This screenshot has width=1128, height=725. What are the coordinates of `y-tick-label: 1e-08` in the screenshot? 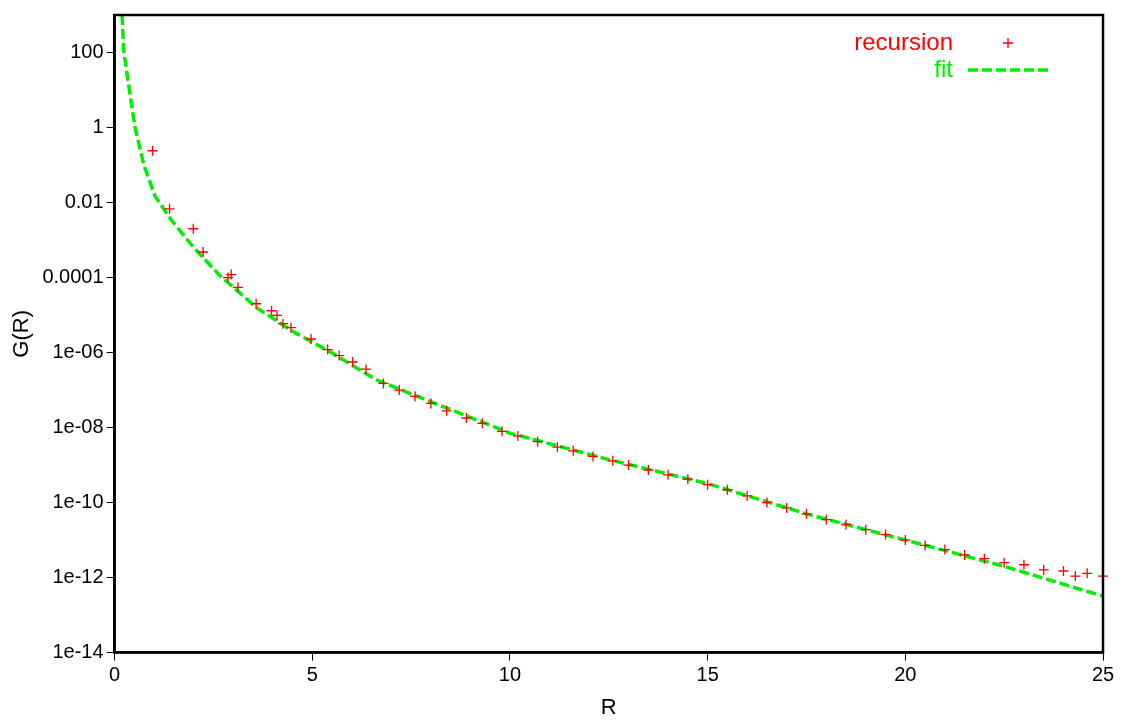 It's located at (78, 426).